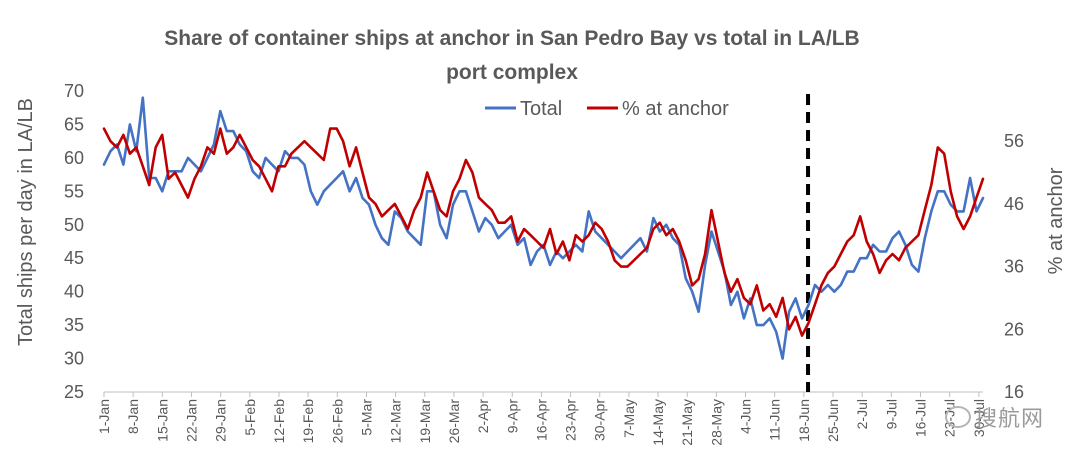 This screenshot has width=1080, height=467. What do you see at coordinates (1014, 267) in the screenshot?
I see `y-tick-right-label: 36` at bounding box center [1014, 267].